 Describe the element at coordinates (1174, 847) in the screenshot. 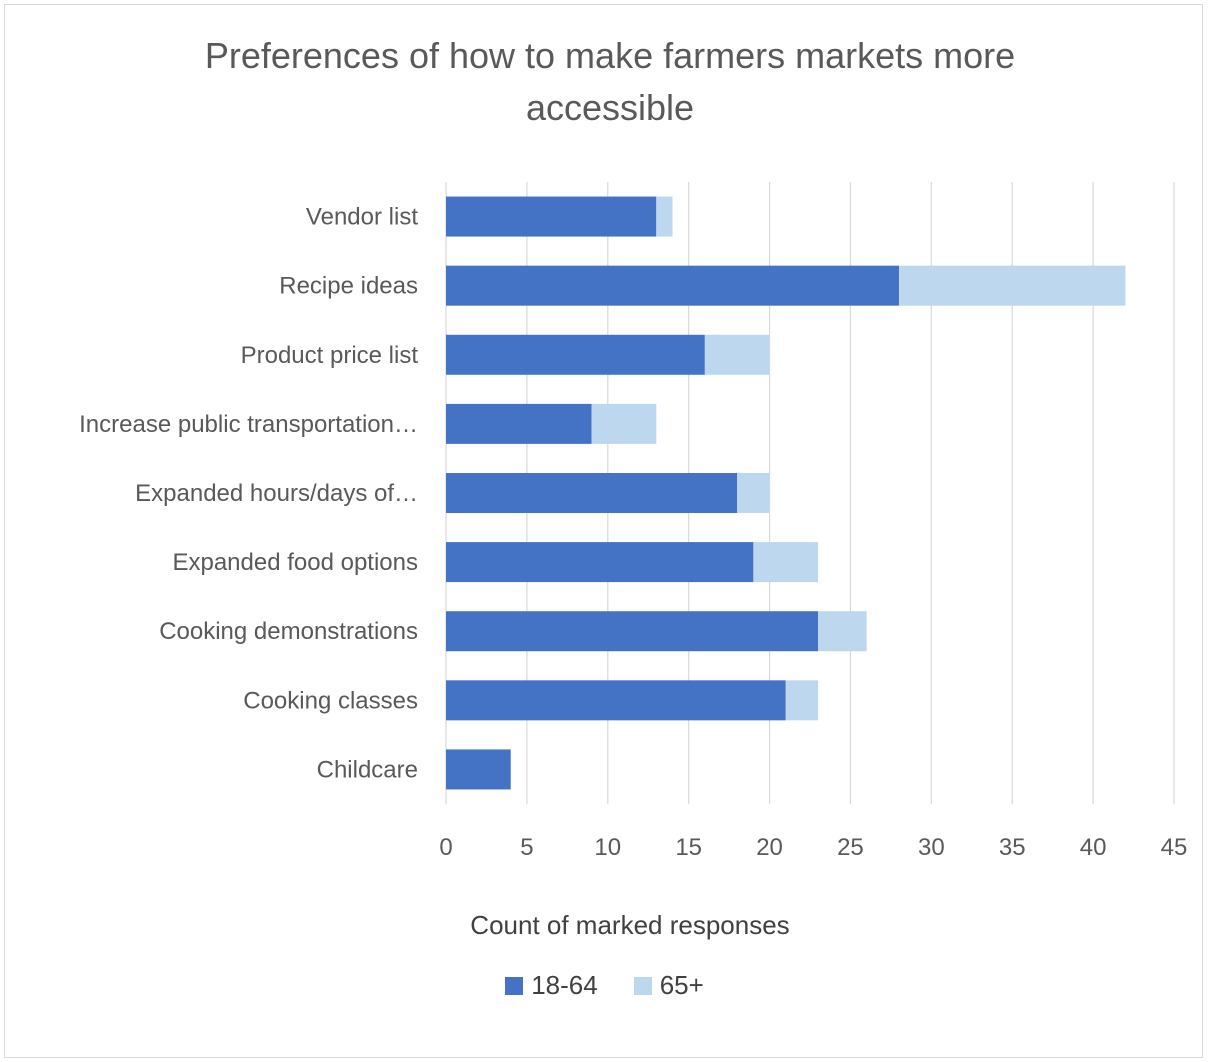

I see `x-tick-label: 45` at that location.